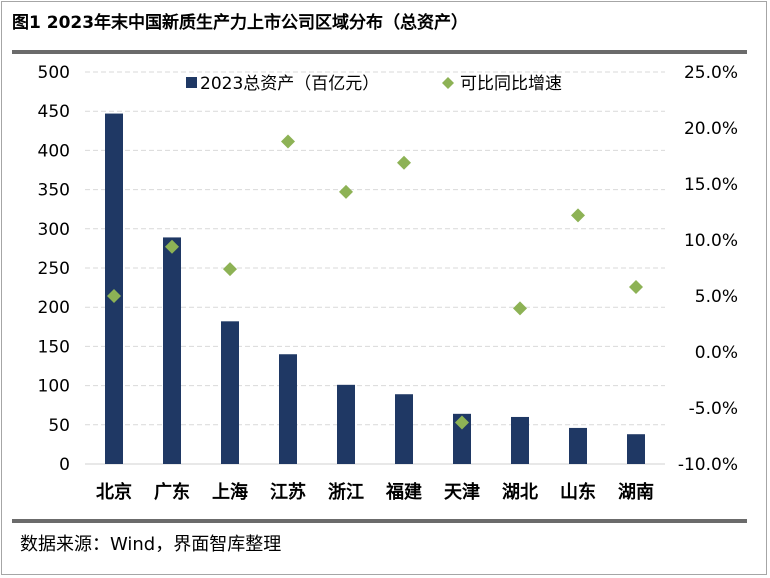 The height and width of the screenshot is (578, 770). Describe the element at coordinates (240, 23) in the screenshot. I see `chart-title: 图1 2023年末中国新质生产力上市公司区域分布（总资产）` at that location.